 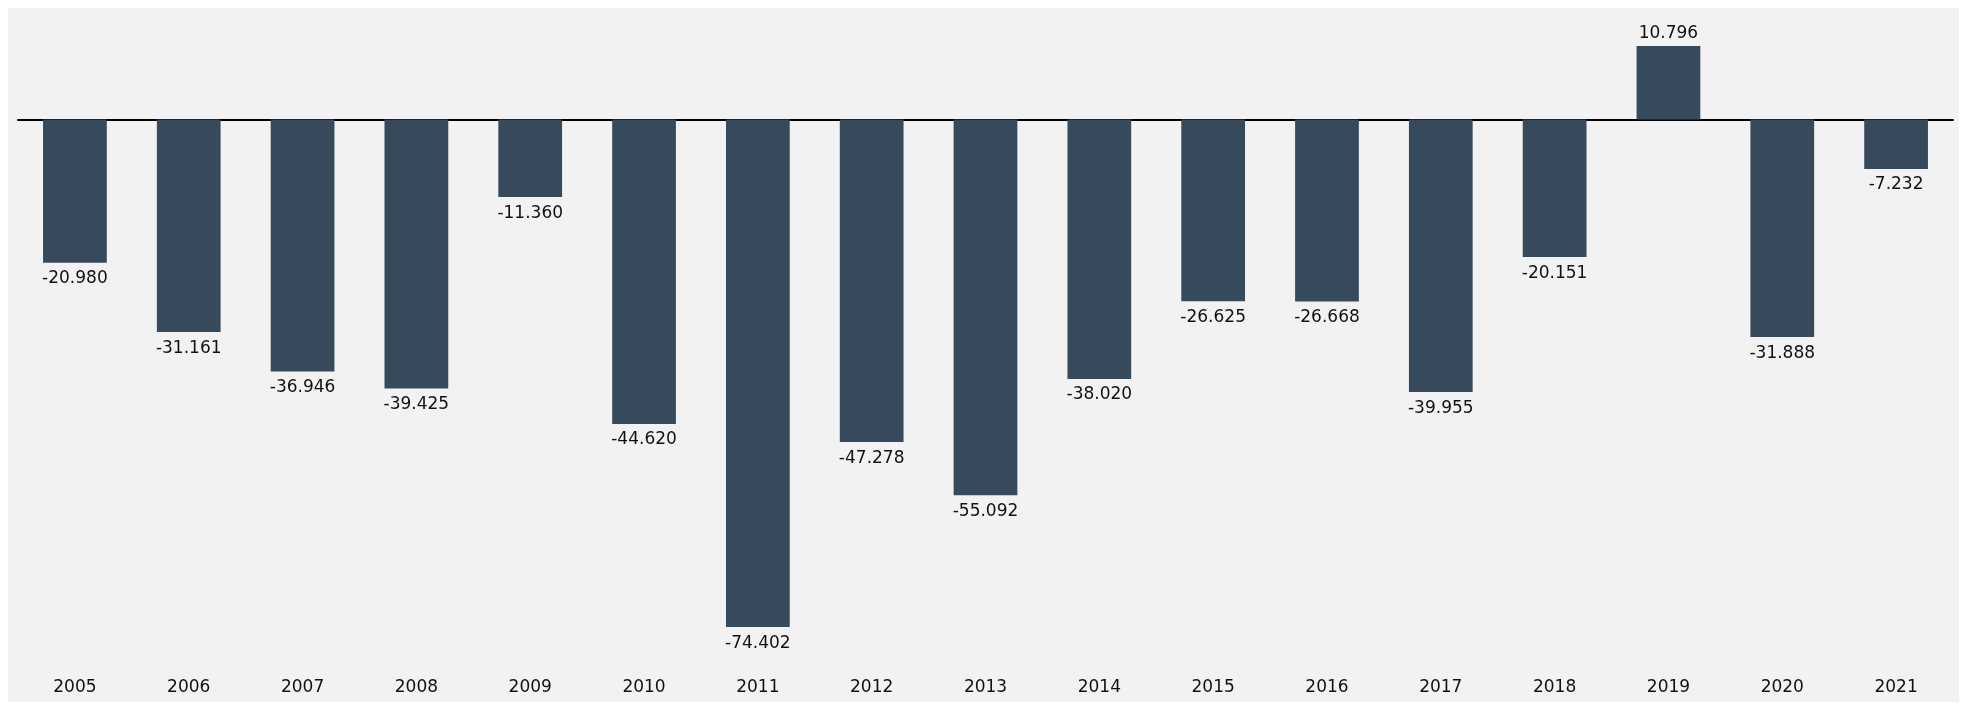 I want to click on data-label: -20.980, so click(x=75, y=277).